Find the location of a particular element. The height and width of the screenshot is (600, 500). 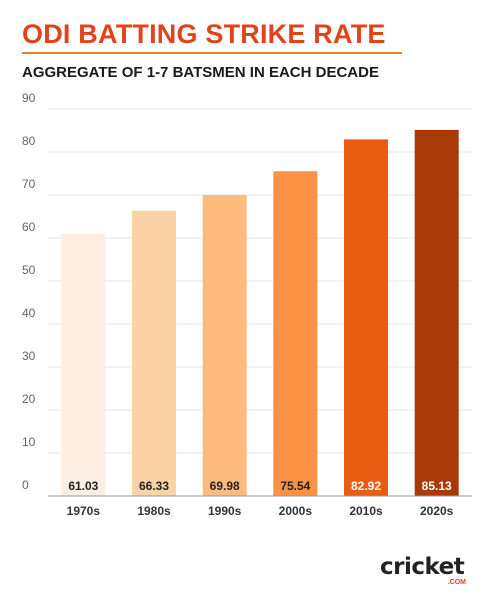

cricket-com-logo: cricket .COM is located at coordinates (426, 571).